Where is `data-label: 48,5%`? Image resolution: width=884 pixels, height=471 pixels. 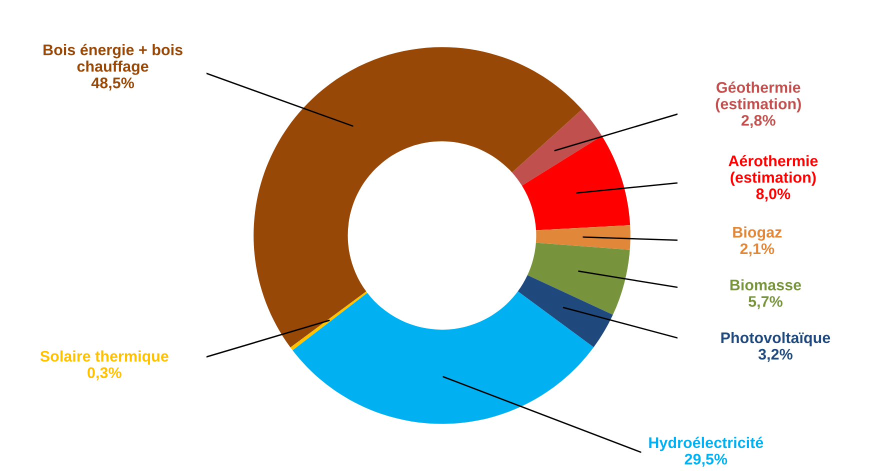
data-label: 48,5% is located at coordinates (112, 84).